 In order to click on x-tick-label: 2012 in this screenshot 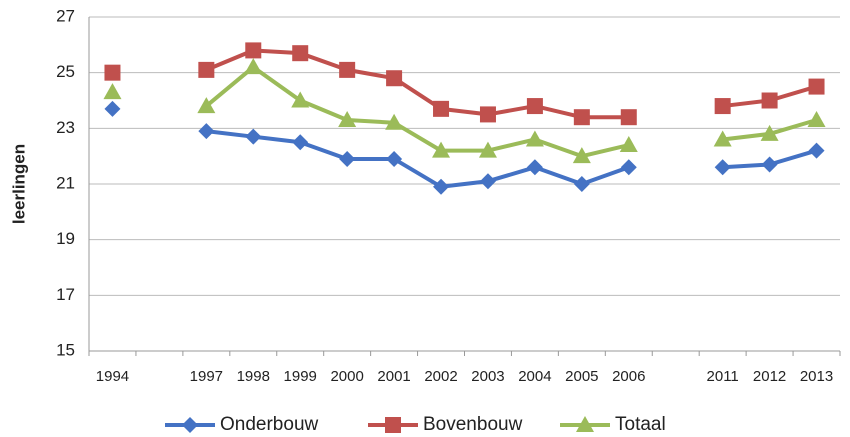, I will do `click(769, 376)`.